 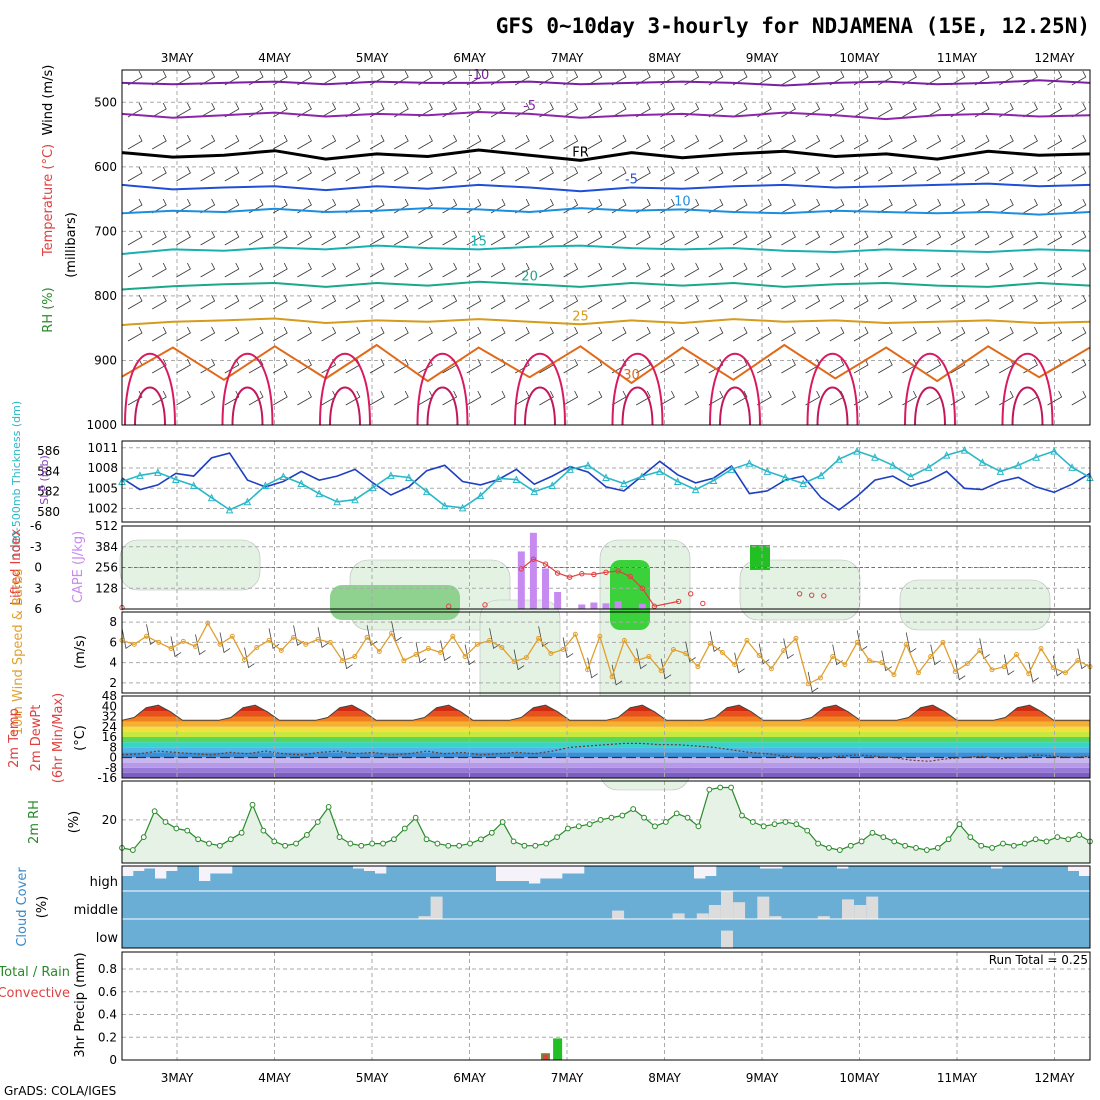 What do you see at coordinates (664, 1078) in the screenshot?
I see `x-tick-bottom: 8MAY` at bounding box center [664, 1078].